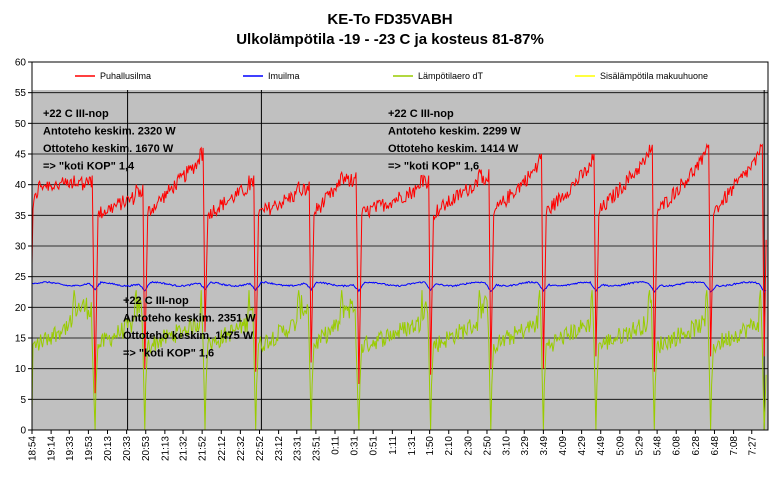  What do you see at coordinates (241, 448) in the screenshot?
I see `x-tick-label: 22:32` at bounding box center [241, 448].